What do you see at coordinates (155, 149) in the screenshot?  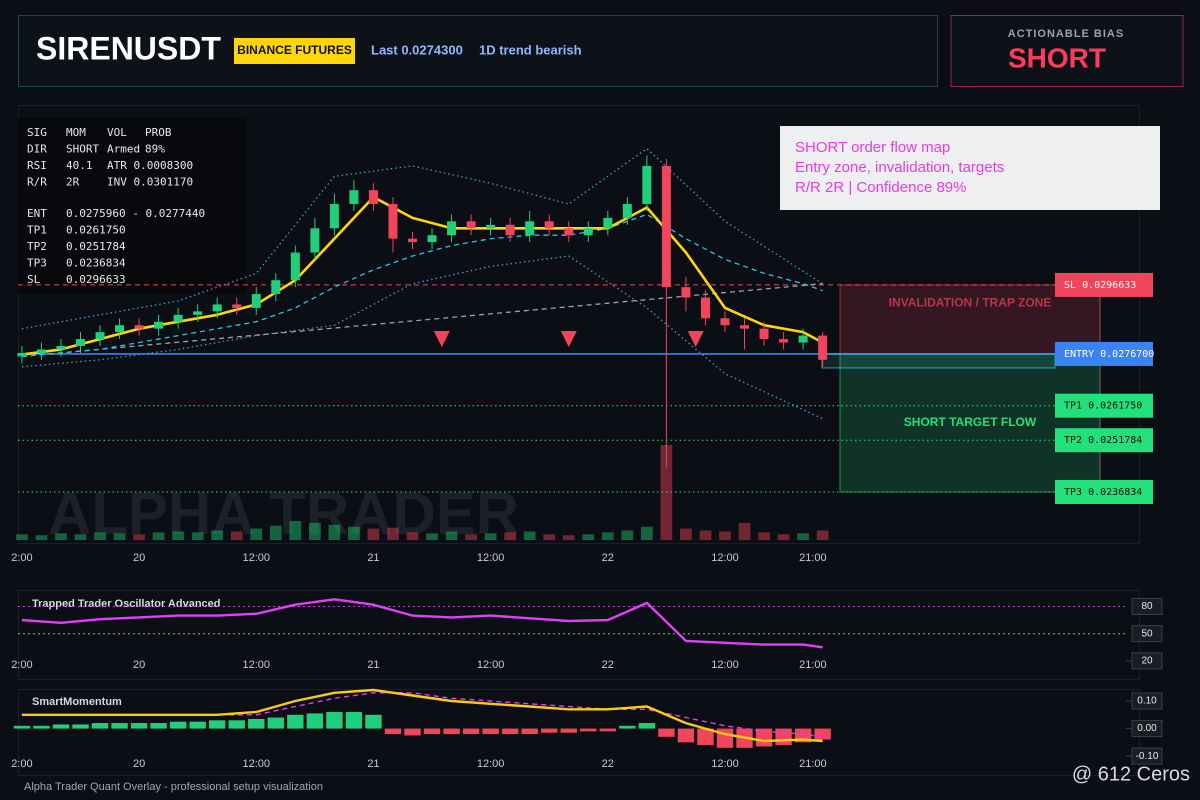 I see `info-cell: 89%` at bounding box center [155, 149].